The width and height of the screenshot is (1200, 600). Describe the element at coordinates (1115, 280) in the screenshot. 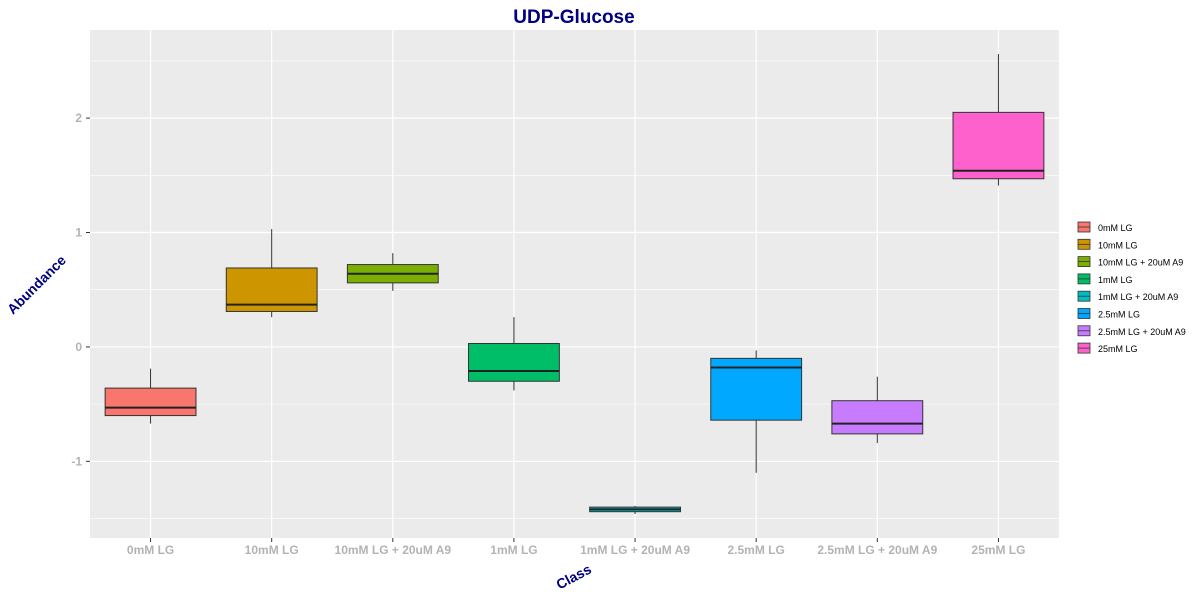

I see `legend-label-3: 1mM LG` at that location.